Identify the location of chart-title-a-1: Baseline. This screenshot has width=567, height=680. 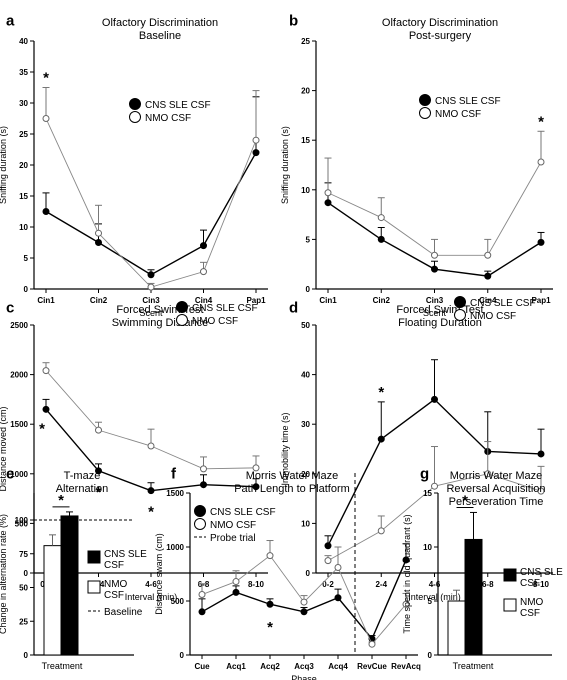
(160, 36).